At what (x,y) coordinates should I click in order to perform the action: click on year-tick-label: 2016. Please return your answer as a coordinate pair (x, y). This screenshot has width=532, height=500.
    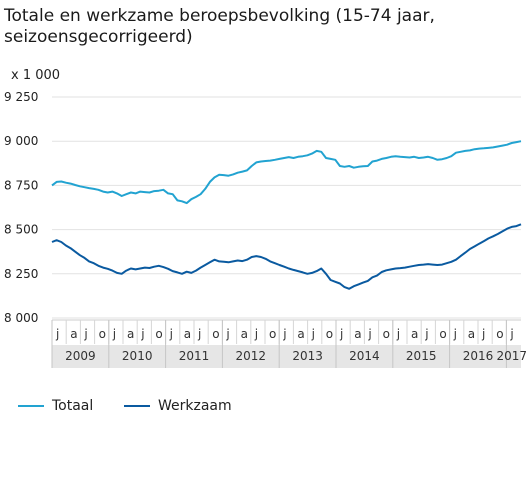
    Looking at the image, I should click on (478, 356).